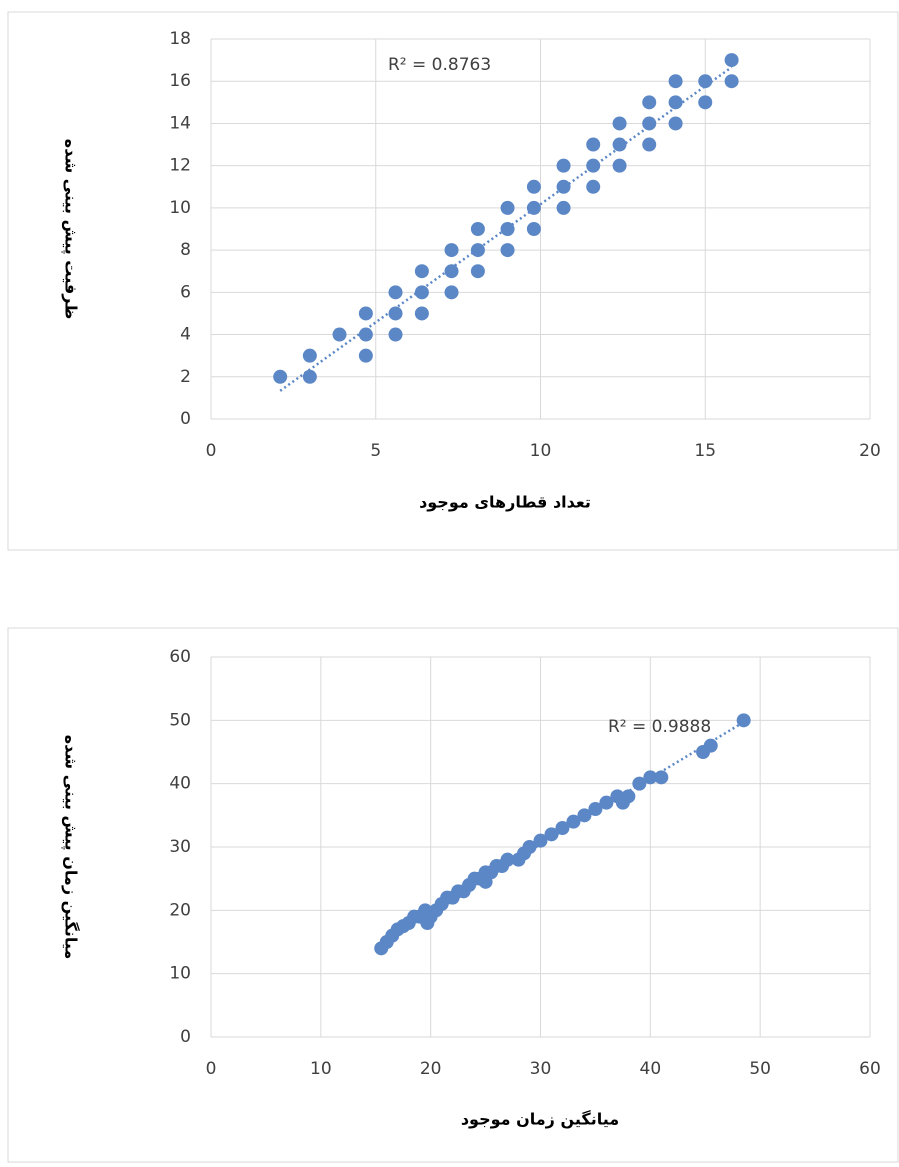 The height and width of the screenshot is (1167, 899). Describe the element at coordinates (180, 847) in the screenshot. I see `y-tick-label: 30` at that location.